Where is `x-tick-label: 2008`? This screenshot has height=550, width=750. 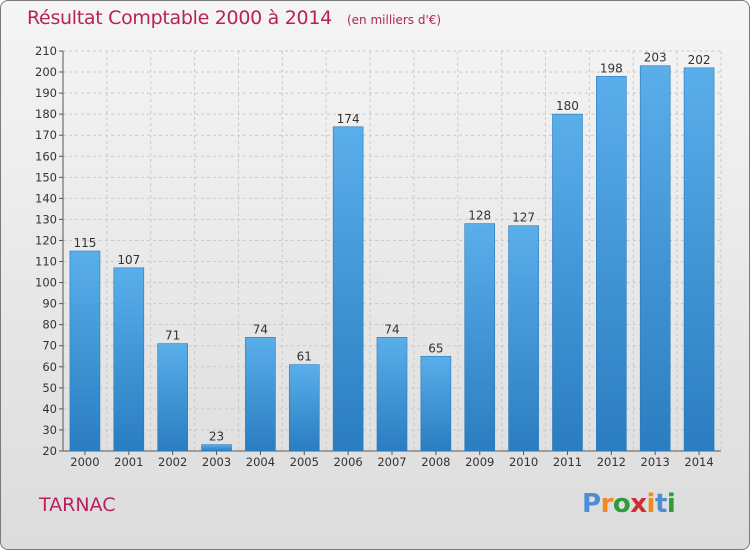
x-tick-label: 2008 is located at coordinates (435, 462).